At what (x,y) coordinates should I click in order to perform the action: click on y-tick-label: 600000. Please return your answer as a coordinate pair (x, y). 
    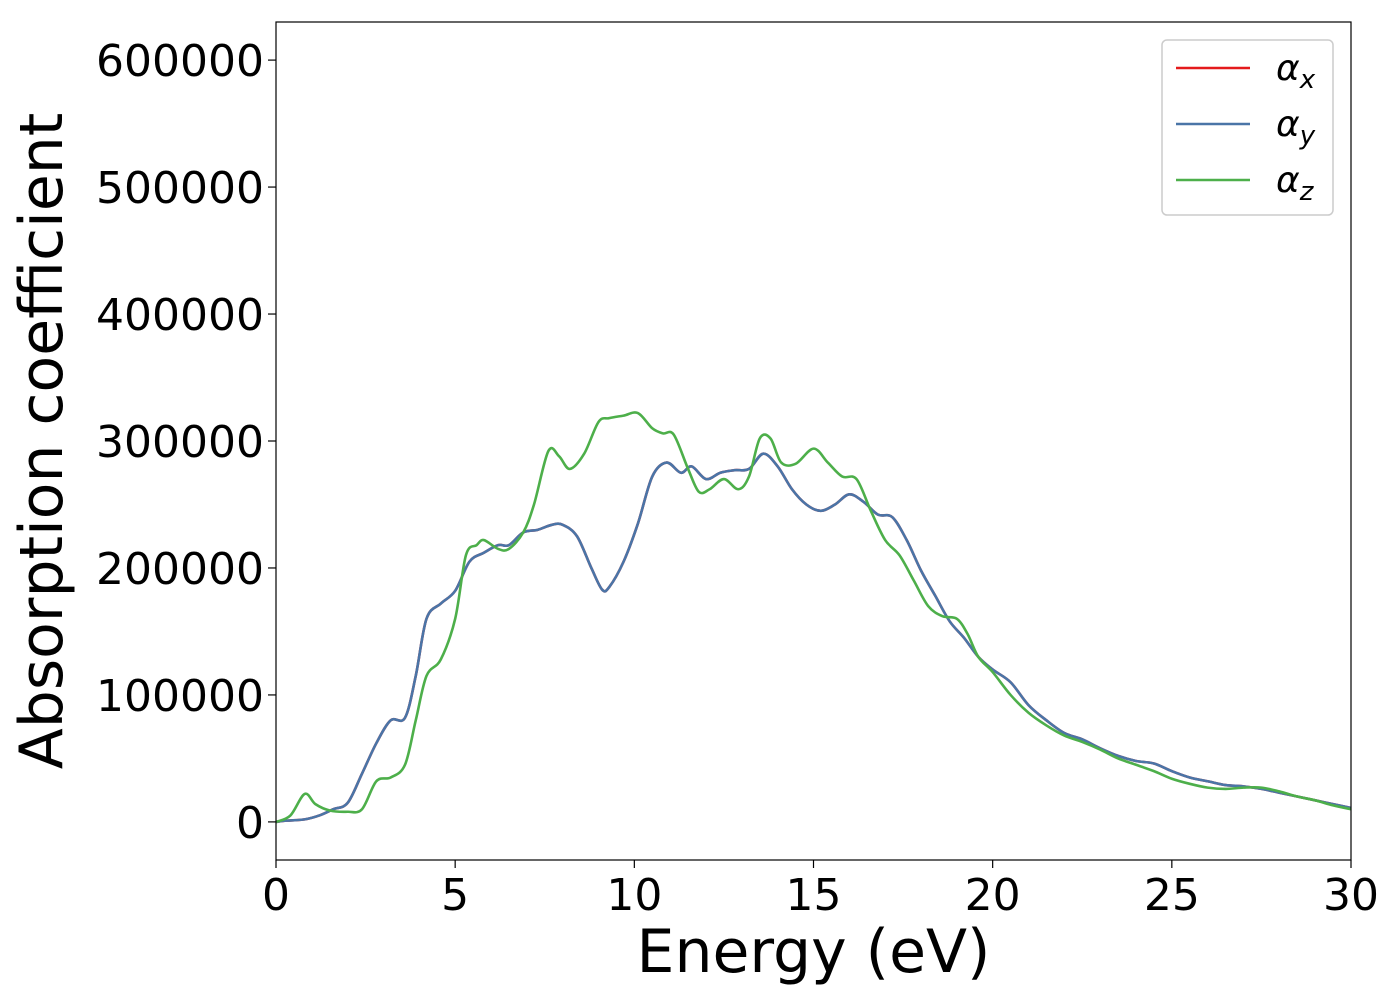
    Looking at the image, I should click on (180, 61).